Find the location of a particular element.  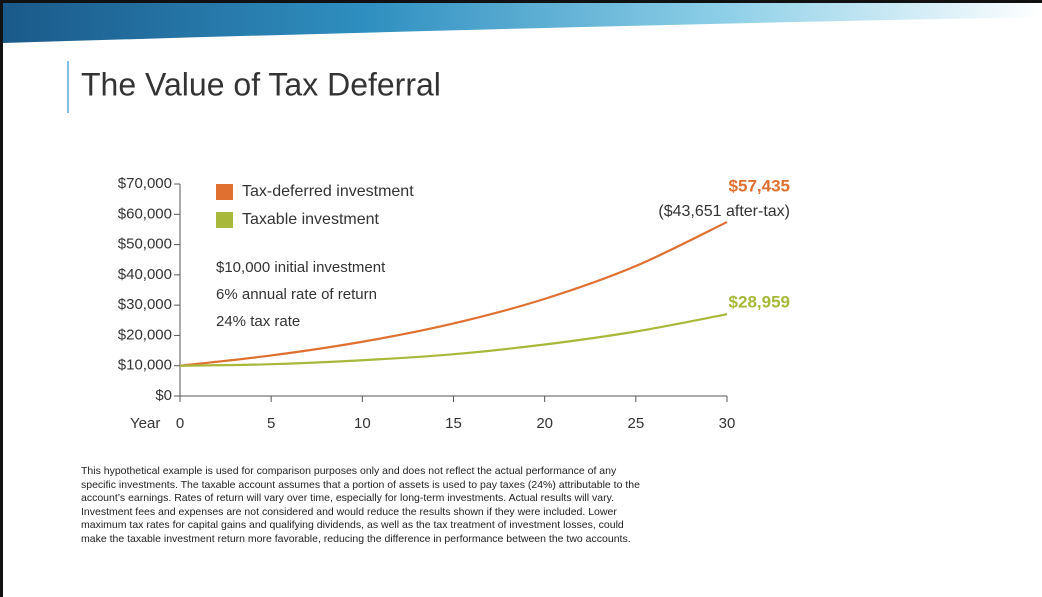

y-tick-label: $10,000 is located at coordinates (145, 365).